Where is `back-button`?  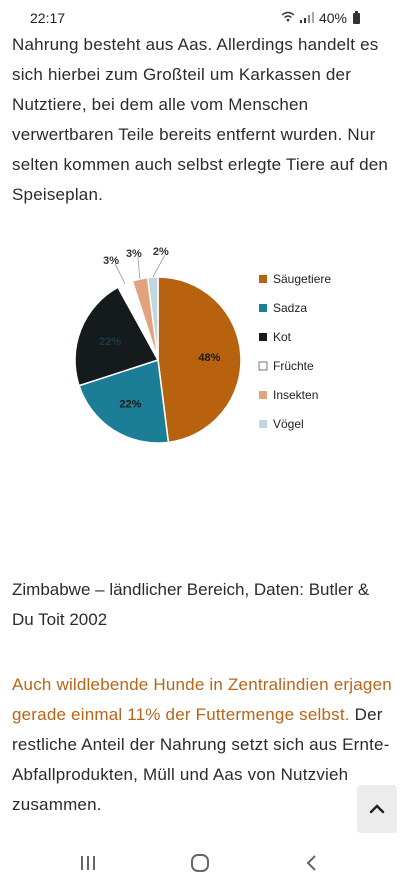
back-button is located at coordinates (312, 863).